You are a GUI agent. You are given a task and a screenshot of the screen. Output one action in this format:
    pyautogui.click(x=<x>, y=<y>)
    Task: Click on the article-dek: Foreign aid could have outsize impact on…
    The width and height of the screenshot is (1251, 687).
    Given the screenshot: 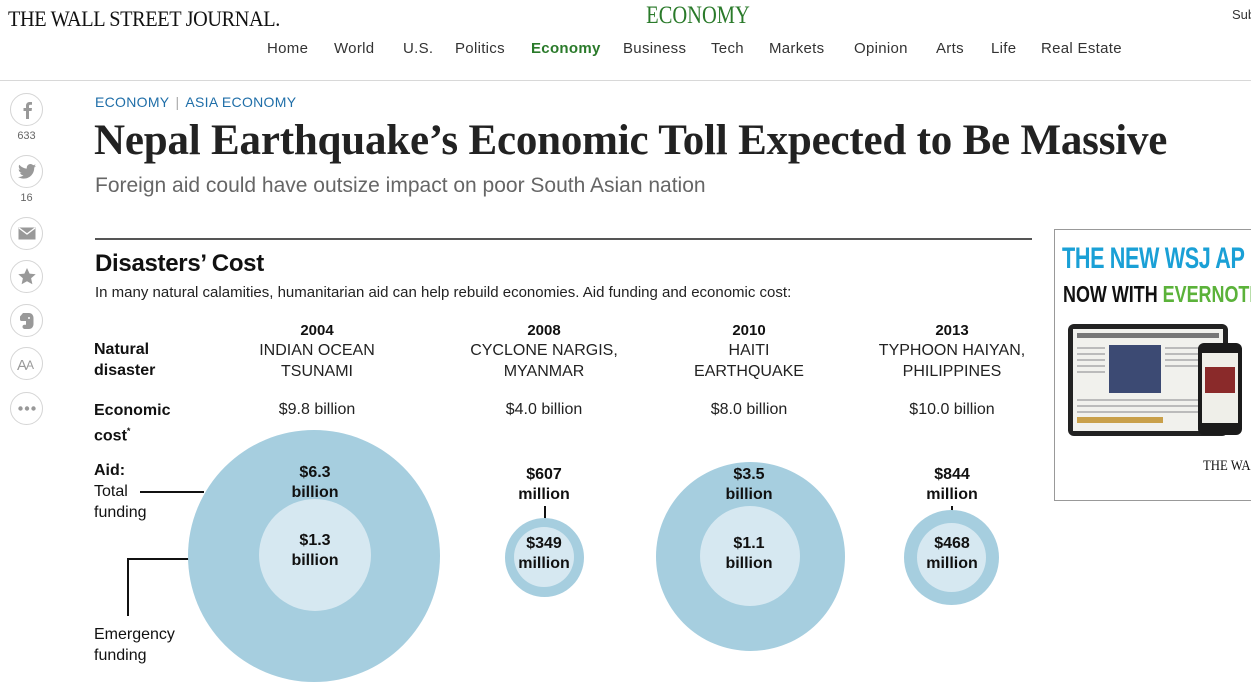 What is the action you would take?
    pyautogui.click(x=400, y=185)
    